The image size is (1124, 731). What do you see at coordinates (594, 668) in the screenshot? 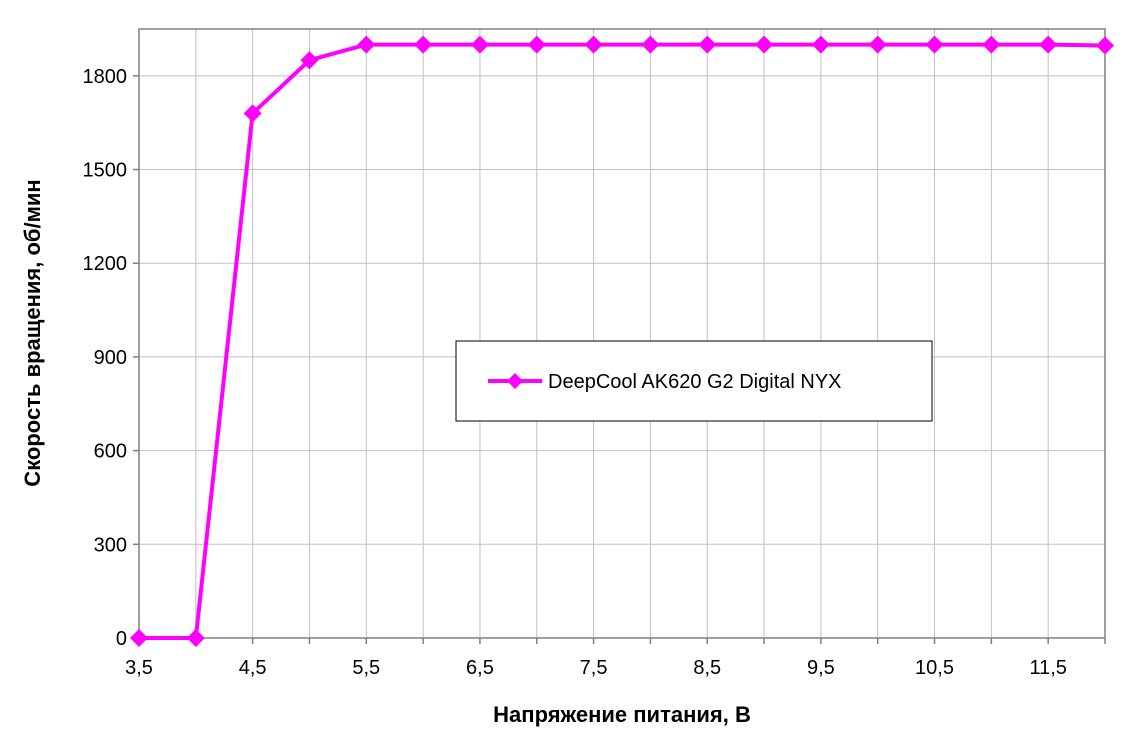
I see `x-tick-label: 7,5` at bounding box center [594, 668].